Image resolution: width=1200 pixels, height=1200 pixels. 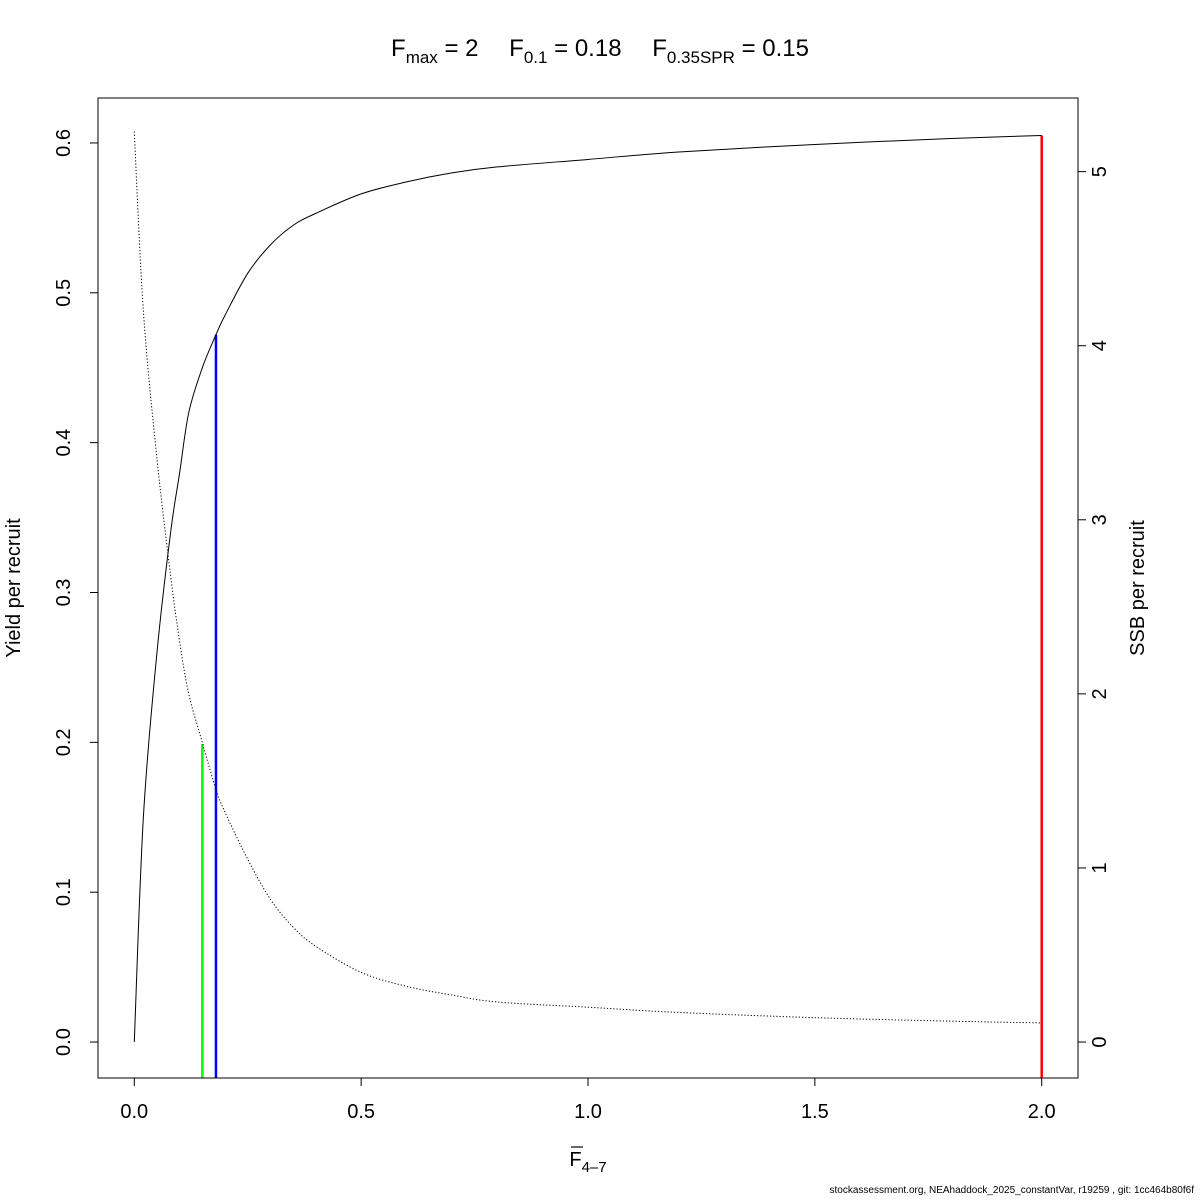 I want to click on y-left-tick-label: 0.2, so click(x=64, y=742).